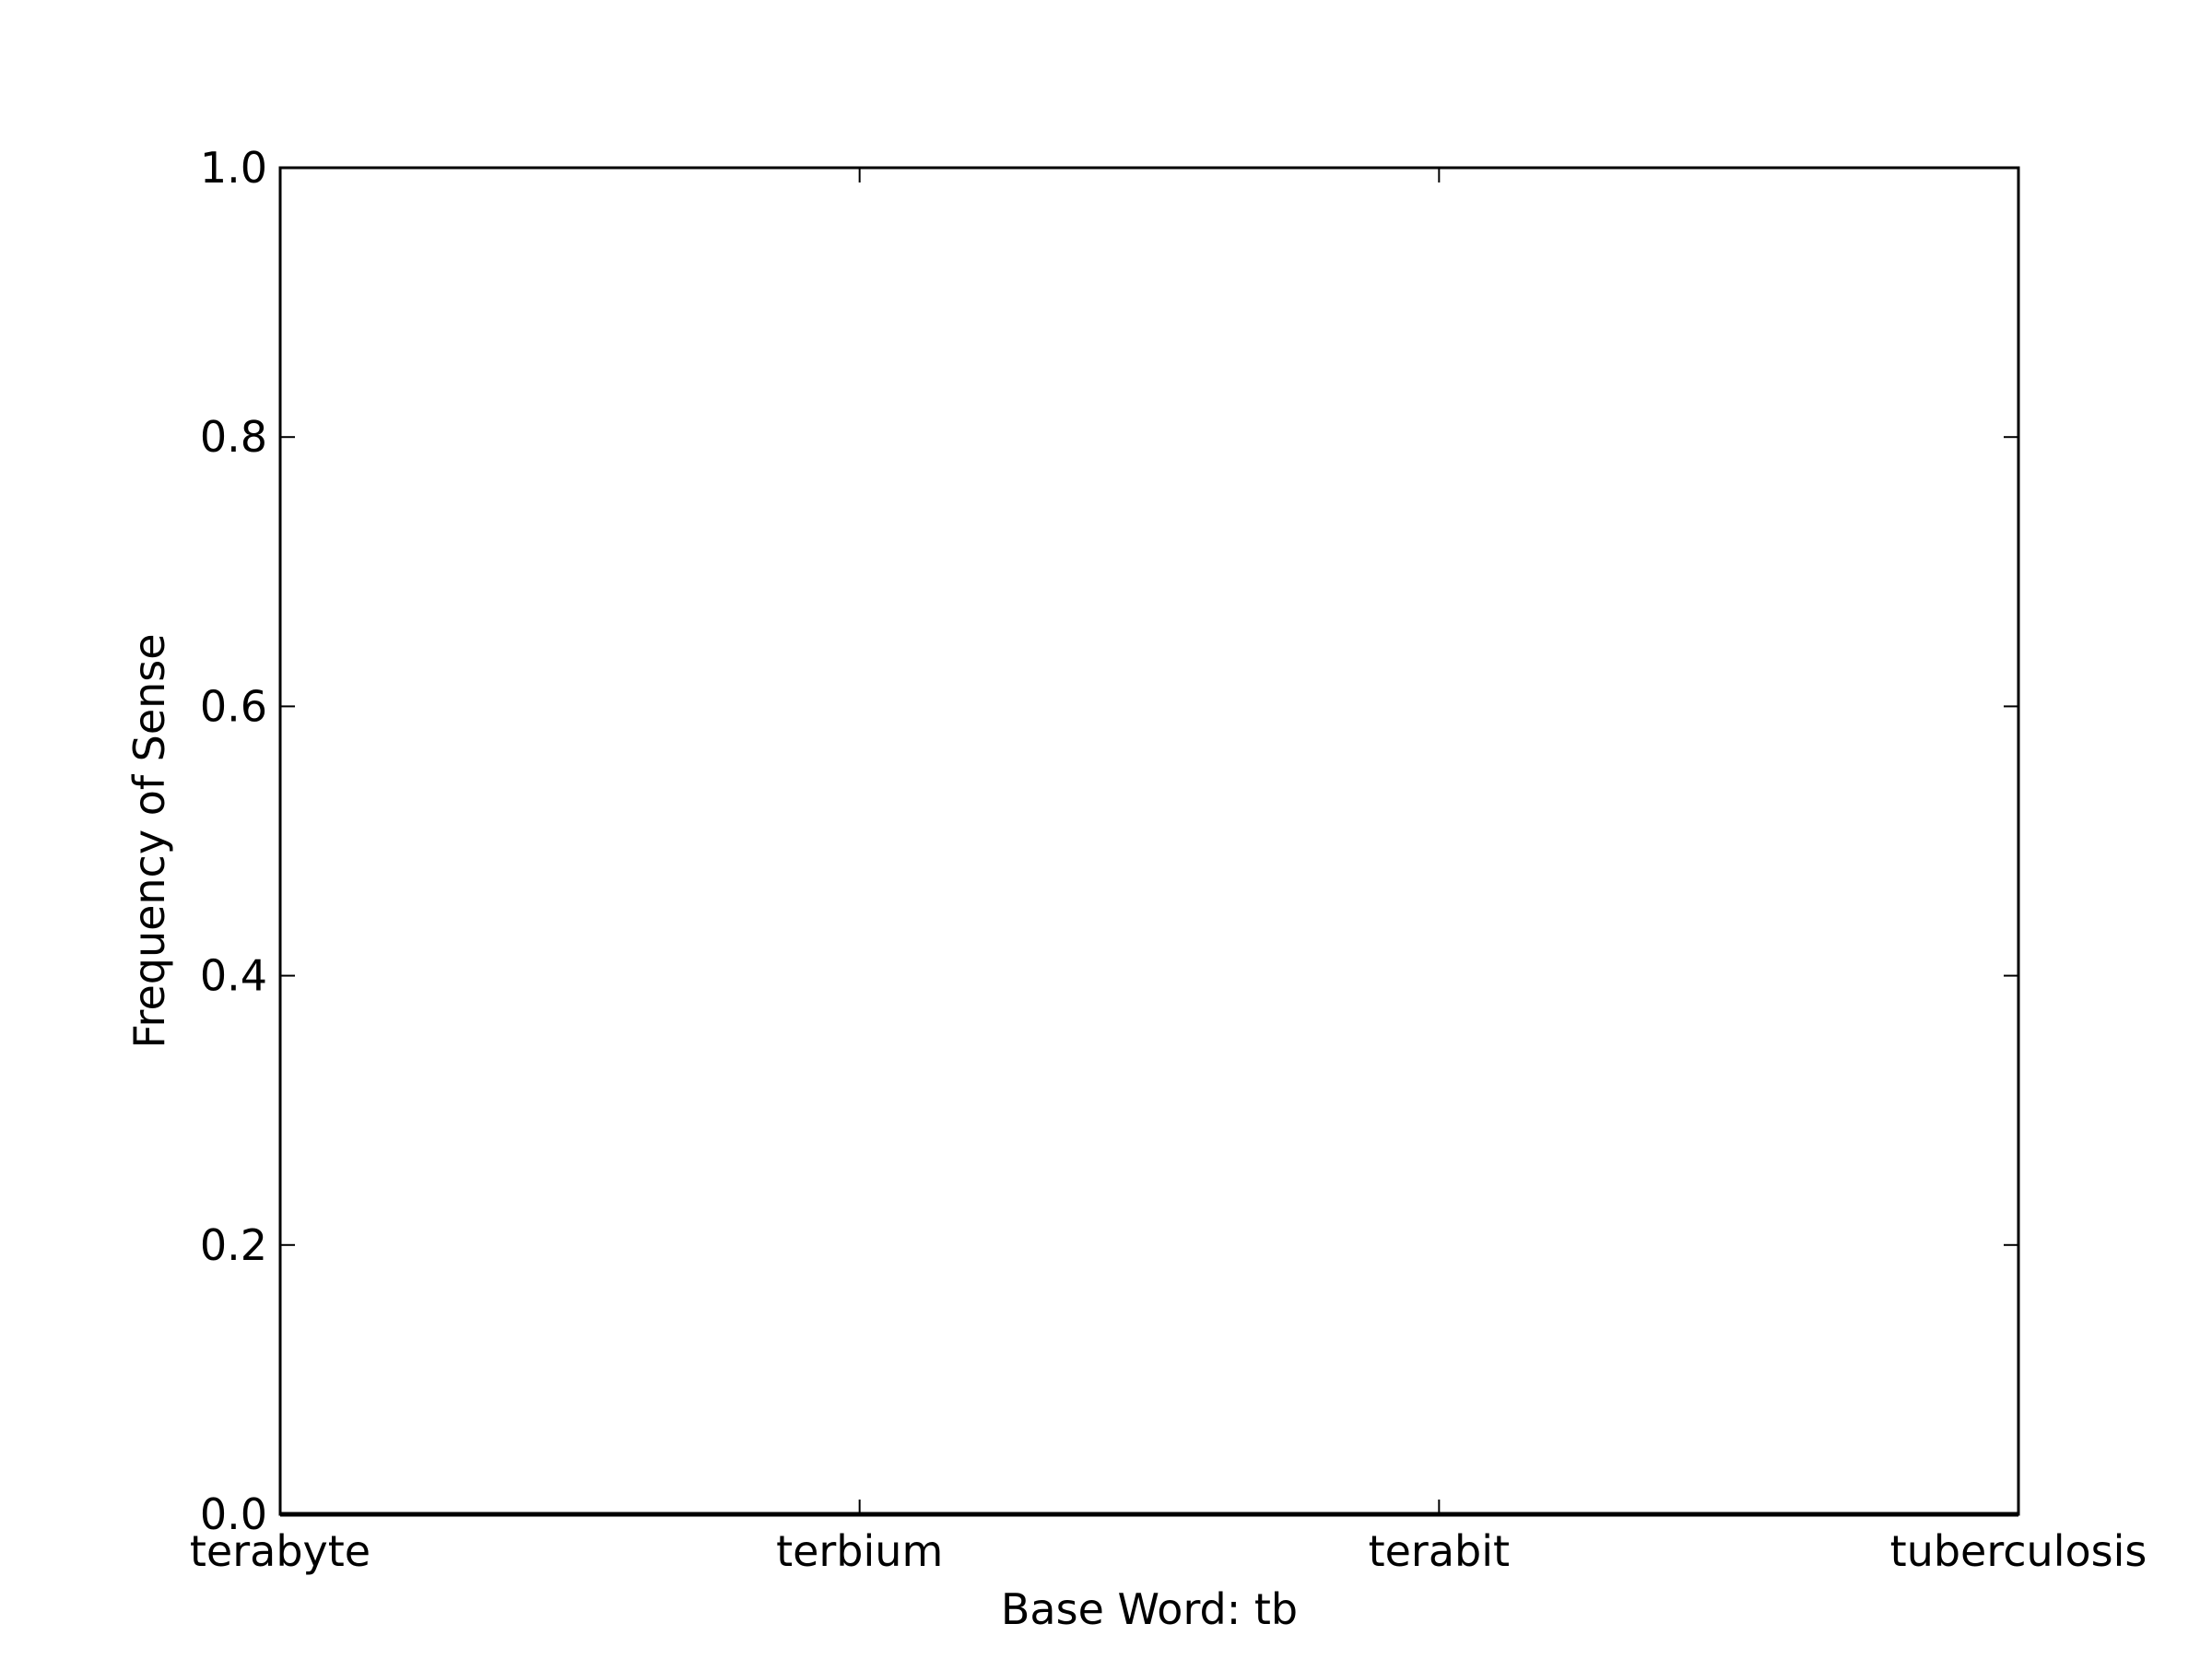 This screenshot has width=2212, height=1659. What do you see at coordinates (1439, 1551) in the screenshot?
I see `x-tick-label-terabit: terabit` at bounding box center [1439, 1551].